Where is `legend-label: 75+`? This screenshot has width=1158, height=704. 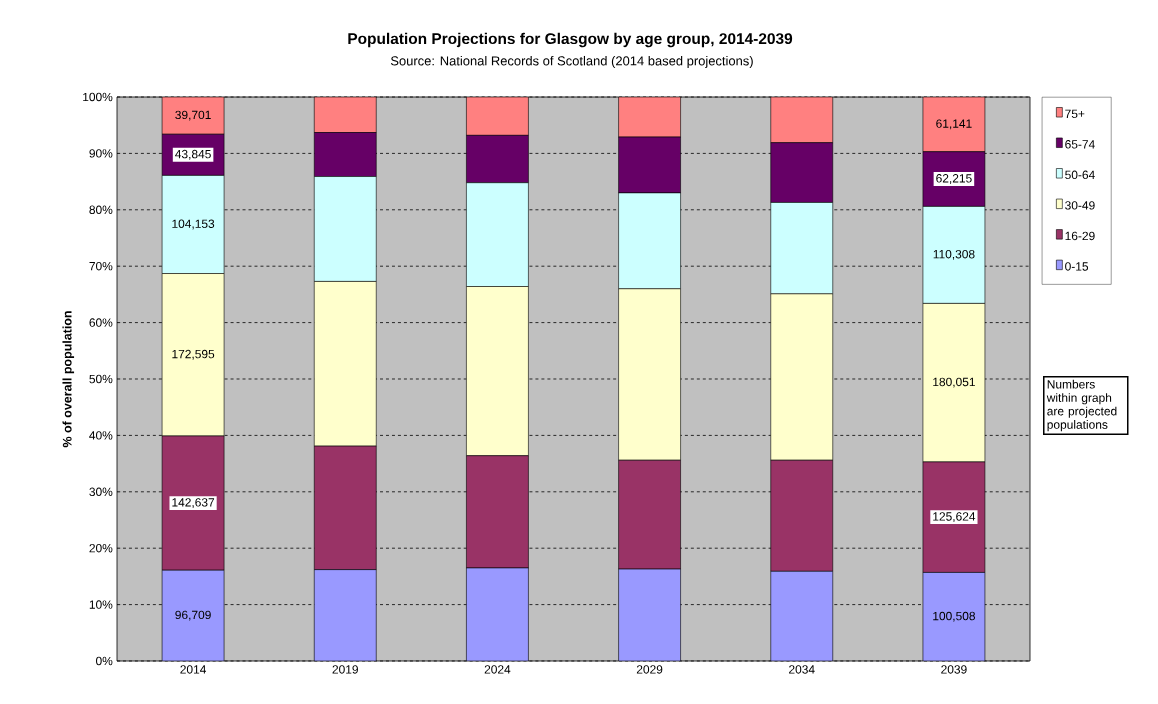 legend-label: 75+ is located at coordinates (1075, 113).